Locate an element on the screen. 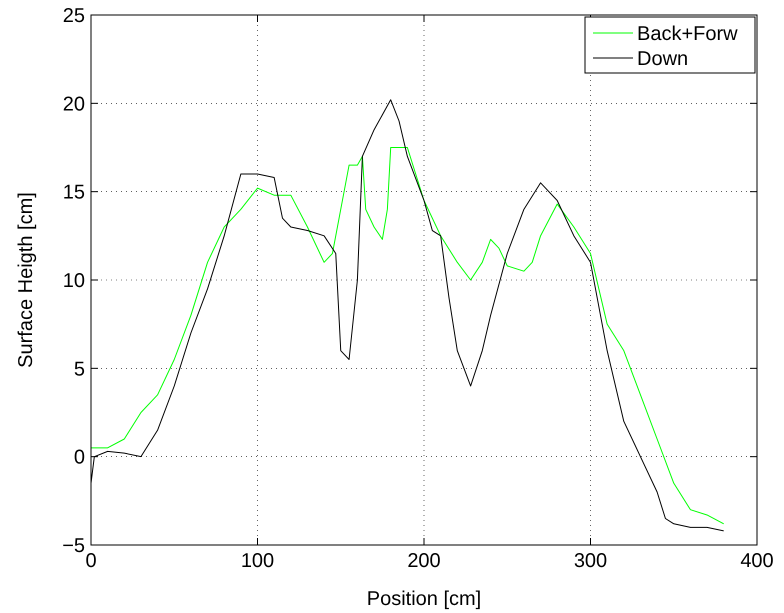 The height and width of the screenshot is (613, 784). y-tick-label: 0 is located at coordinates (79, 457).